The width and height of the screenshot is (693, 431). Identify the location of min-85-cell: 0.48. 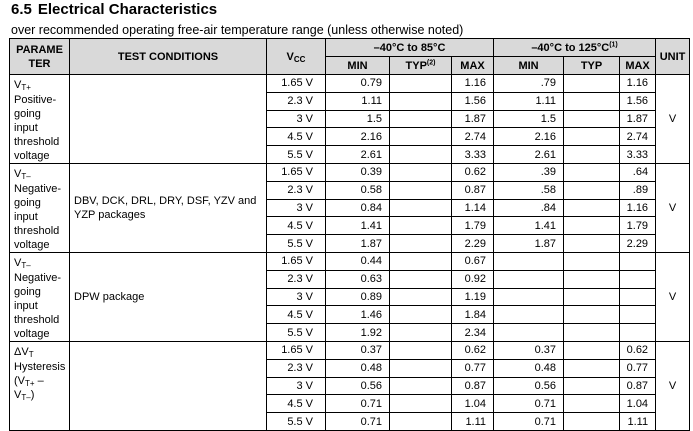
(357, 368).